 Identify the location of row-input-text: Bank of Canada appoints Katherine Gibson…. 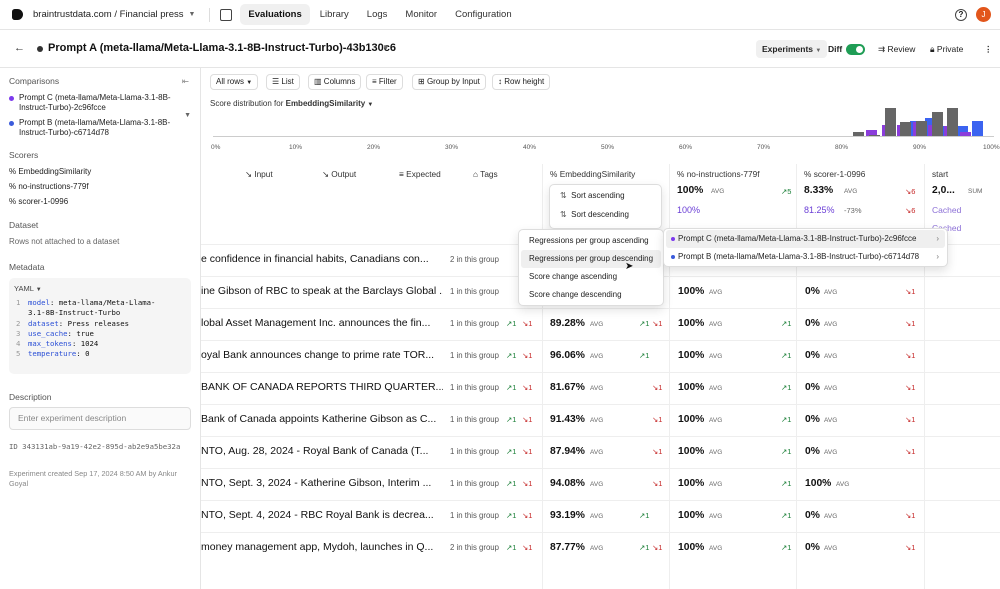
(319, 419).